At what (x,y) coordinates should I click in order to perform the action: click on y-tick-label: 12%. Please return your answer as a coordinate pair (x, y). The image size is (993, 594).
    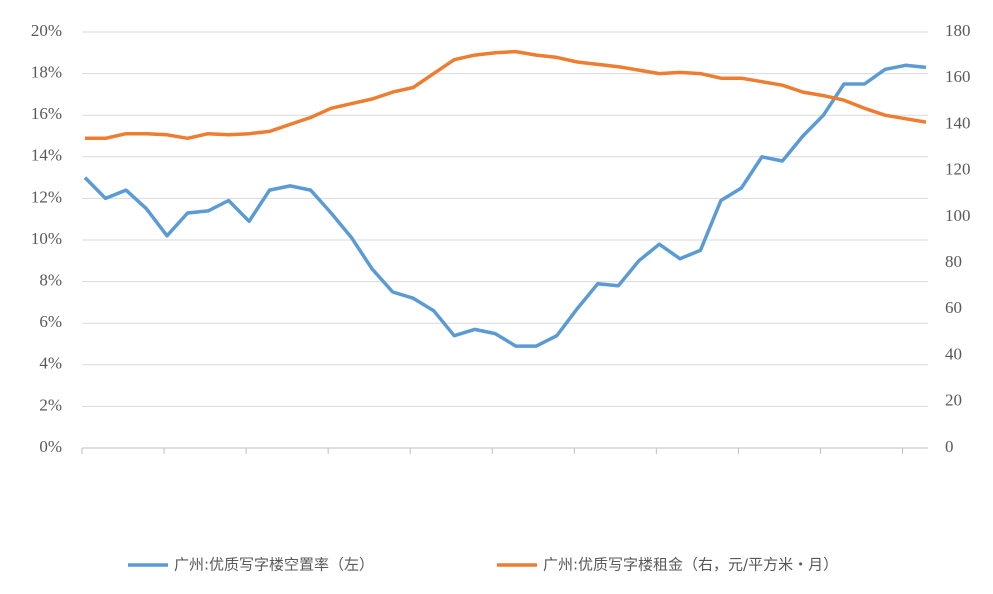
    Looking at the image, I should click on (46, 196).